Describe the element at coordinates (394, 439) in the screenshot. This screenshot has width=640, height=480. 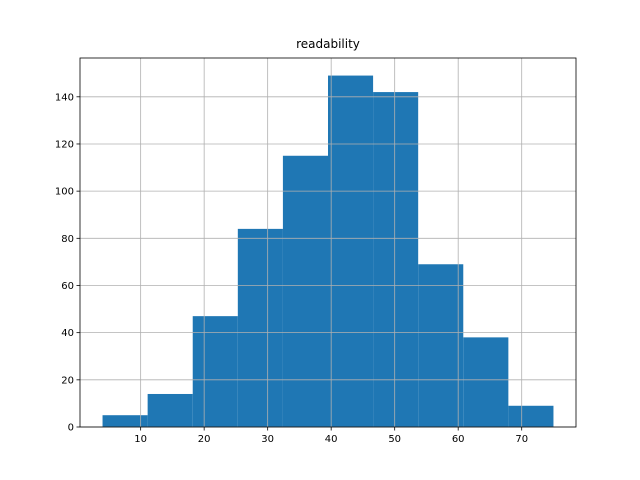
I see `x-tick-label: 50` at that location.